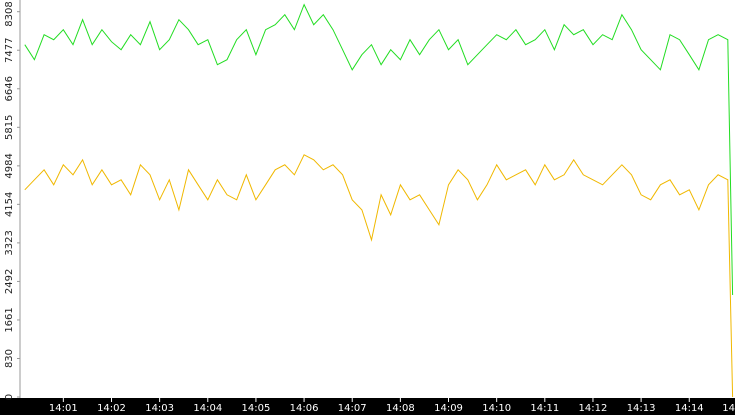  I want to click on y-tick-label: 2492, so click(9, 281).